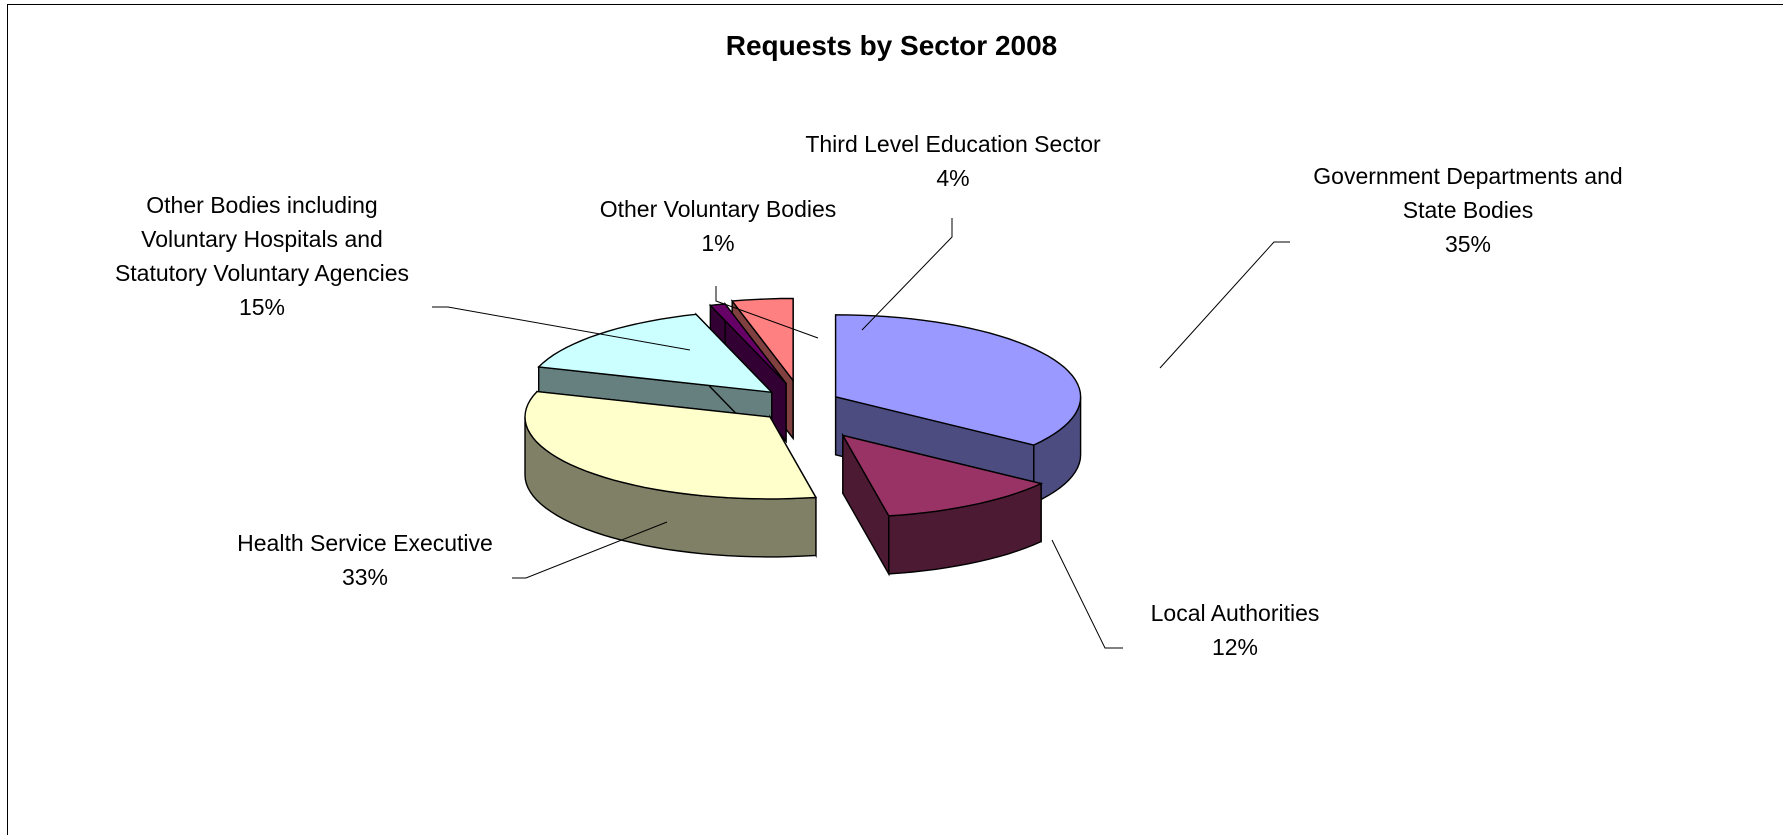 This screenshot has width=1783, height=835. I want to click on slice-name-line: Statutory Voluntary Agencies, so click(262, 273).